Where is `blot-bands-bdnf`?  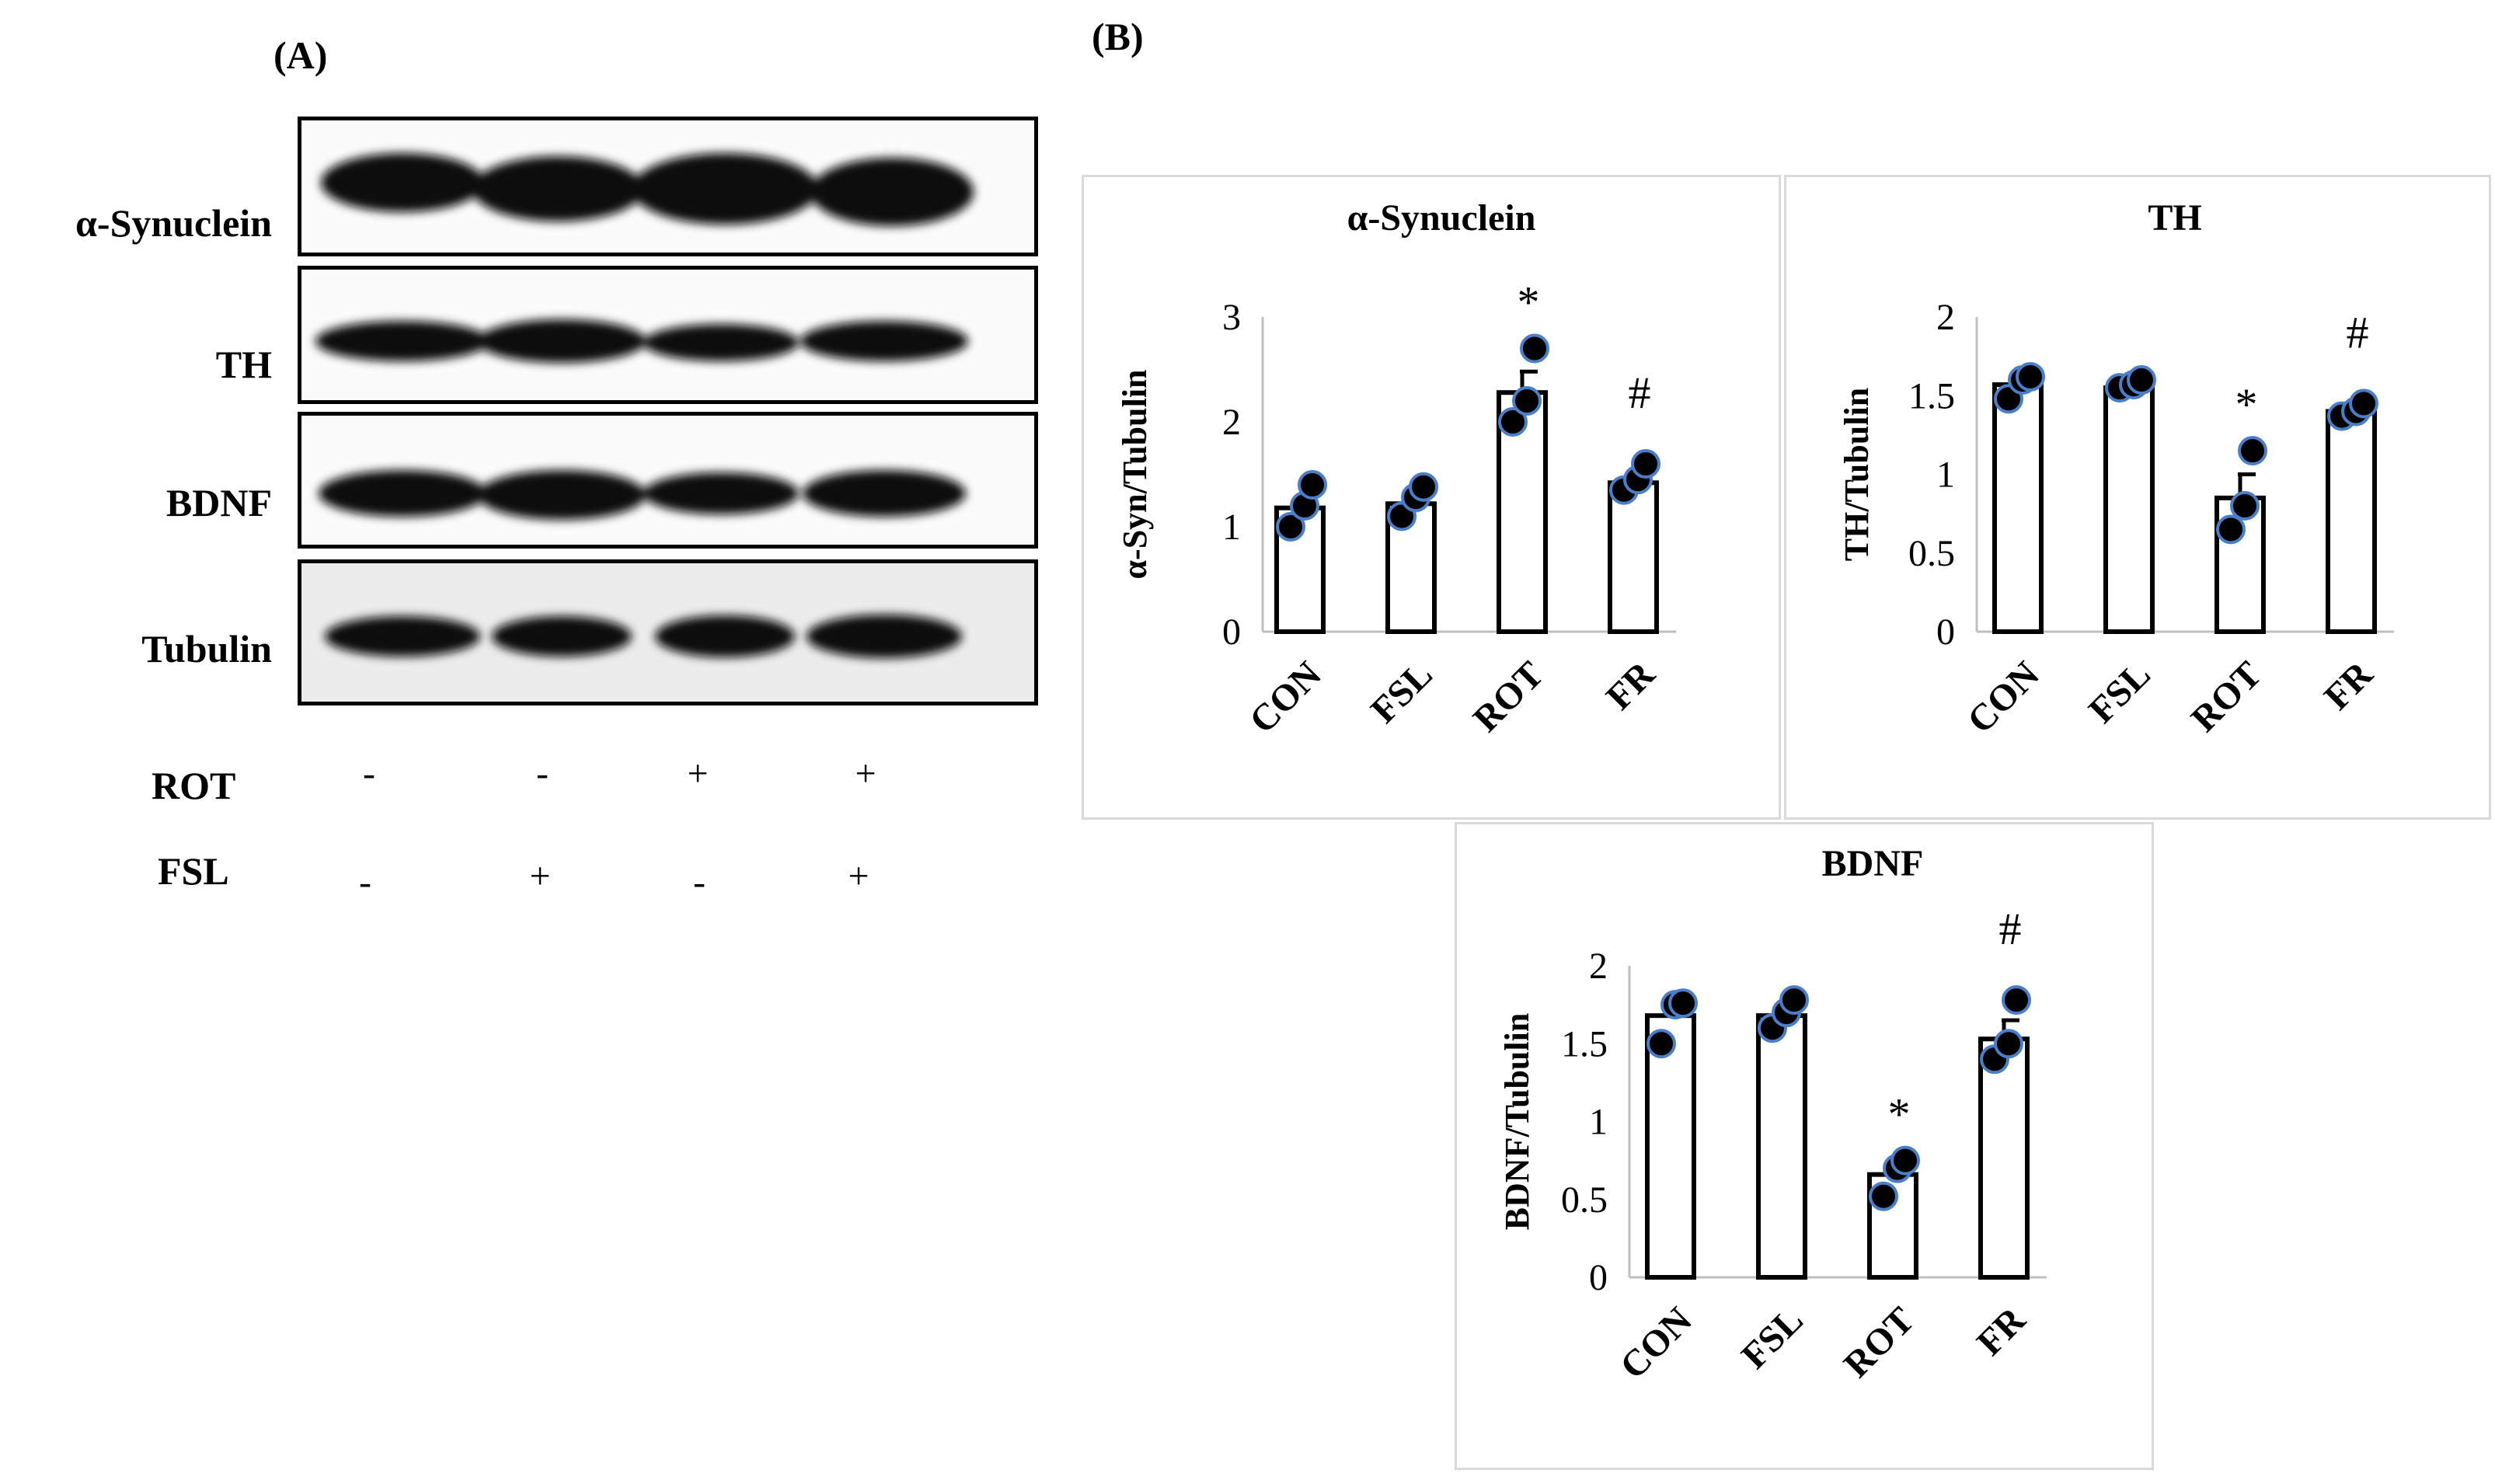
blot-bands-bdnf is located at coordinates (667, 480).